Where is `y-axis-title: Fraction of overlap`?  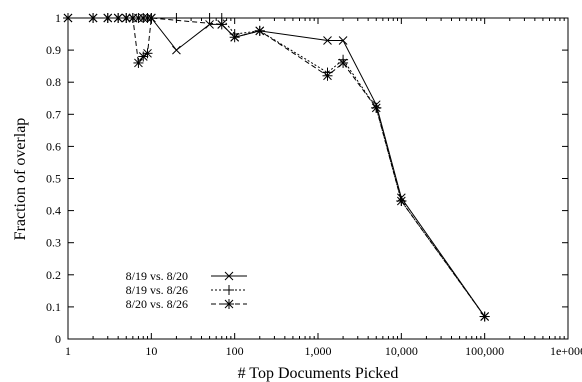
y-axis-title: Fraction of overlap is located at coordinates (20, 179).